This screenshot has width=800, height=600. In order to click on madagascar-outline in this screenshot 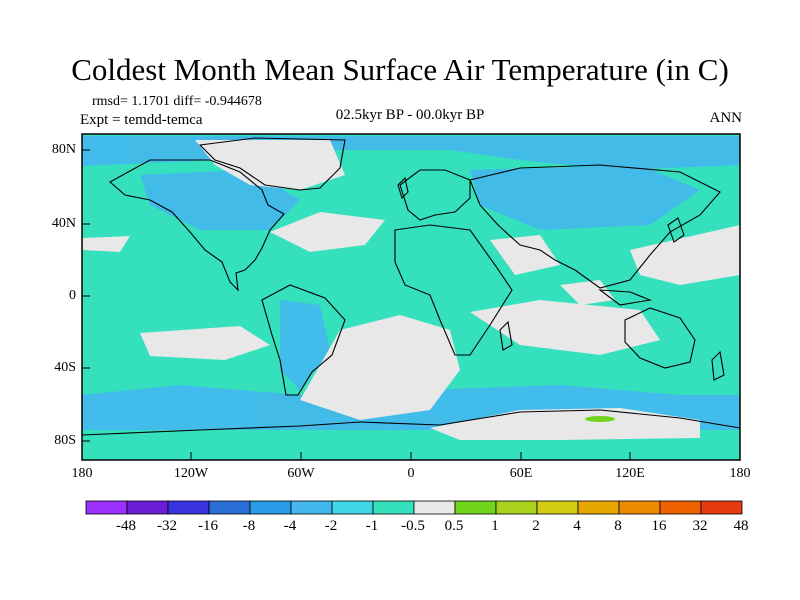, I will do `click(506, 335)`.